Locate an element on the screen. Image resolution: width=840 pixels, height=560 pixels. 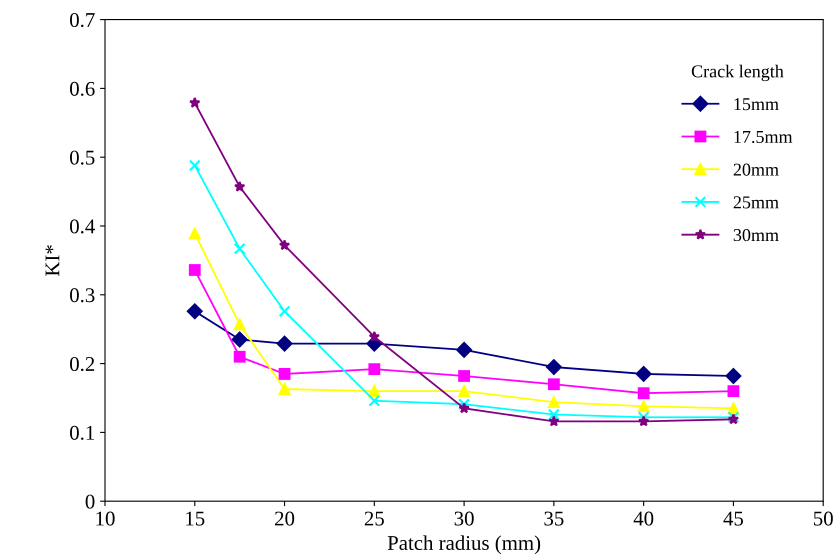
x-tick-label: 35 is located at coordinates (554, 519).